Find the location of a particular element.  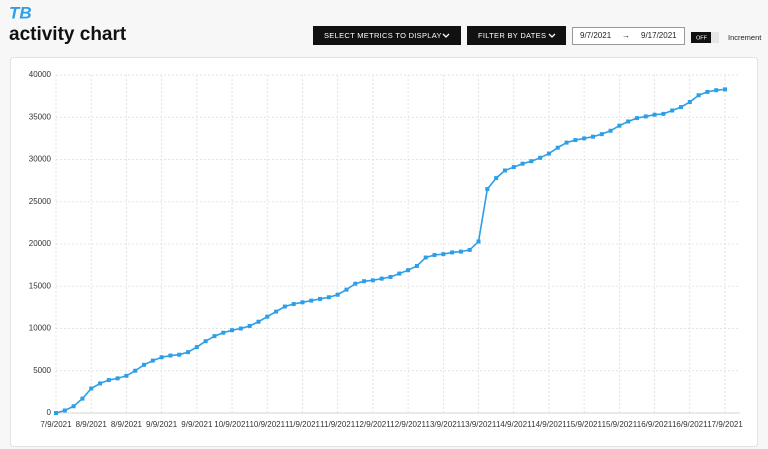

date-range is located at coordinates (628, 36).